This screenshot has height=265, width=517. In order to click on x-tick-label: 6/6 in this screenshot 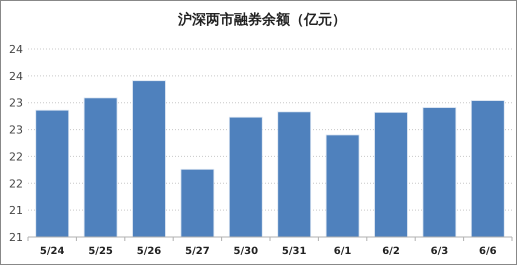, I will do `click(488, 251)`.